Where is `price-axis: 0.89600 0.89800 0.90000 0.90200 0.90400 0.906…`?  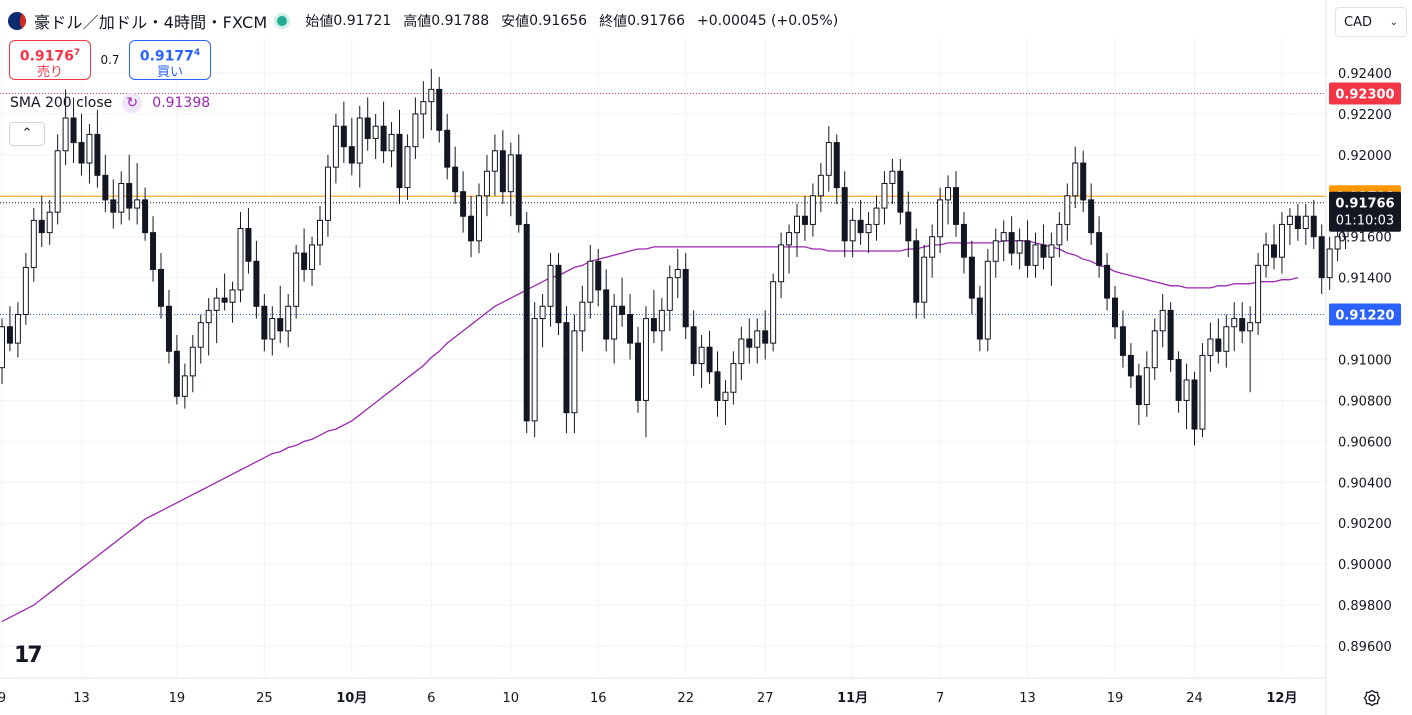
price-axis: 0.89600 0.89800 0.90000 0.90200 0.90400 0.906… is located at coordinates (1365, 361).